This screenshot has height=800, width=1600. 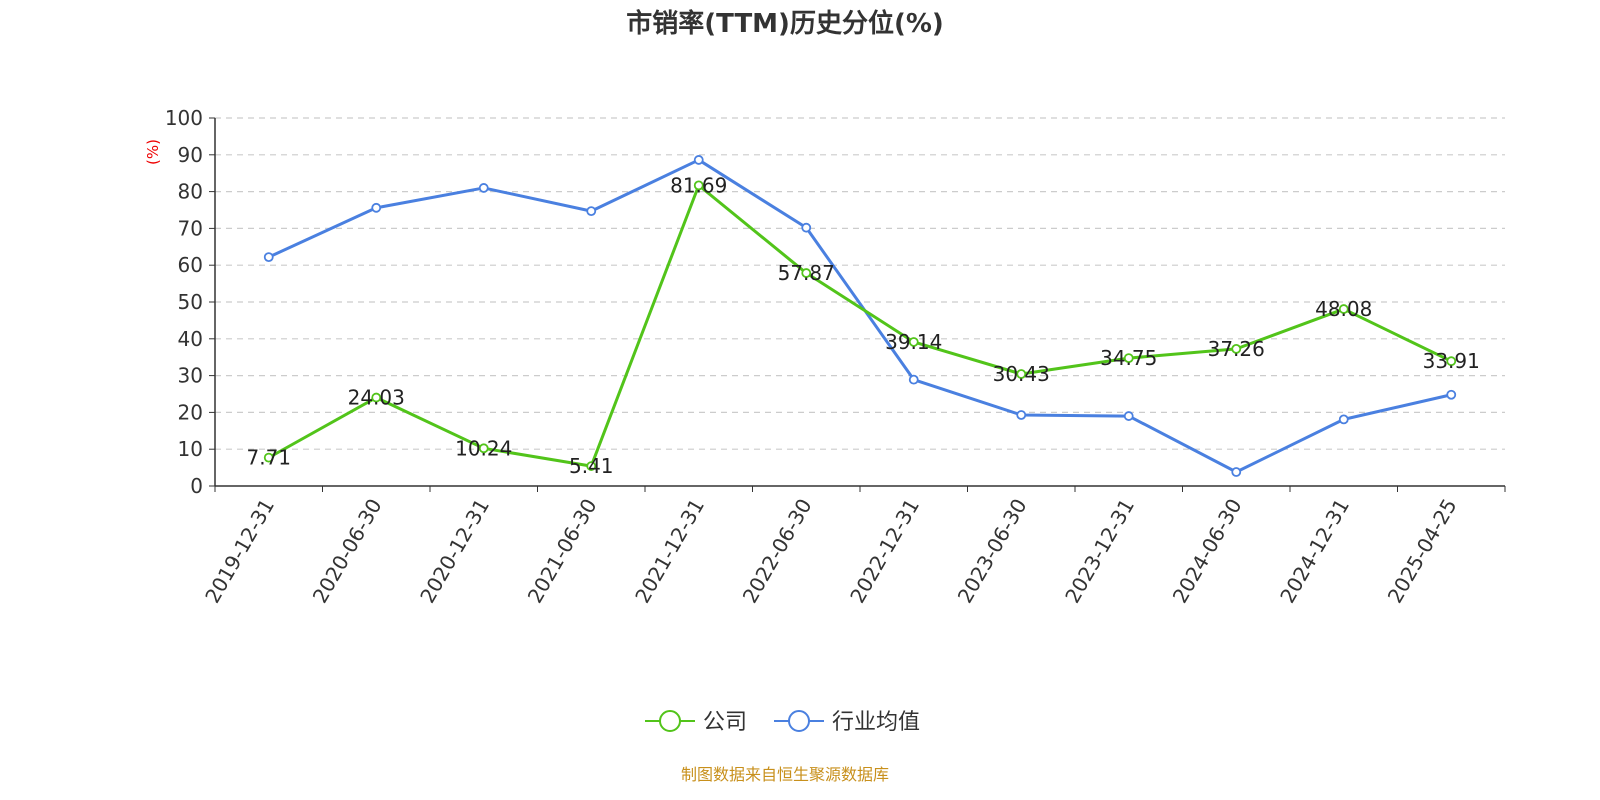 What do you see at coordinates (239, 551) in the screenshot?
I see `x-tick-label: 2019-12-31` at bounding box center [239, 551].